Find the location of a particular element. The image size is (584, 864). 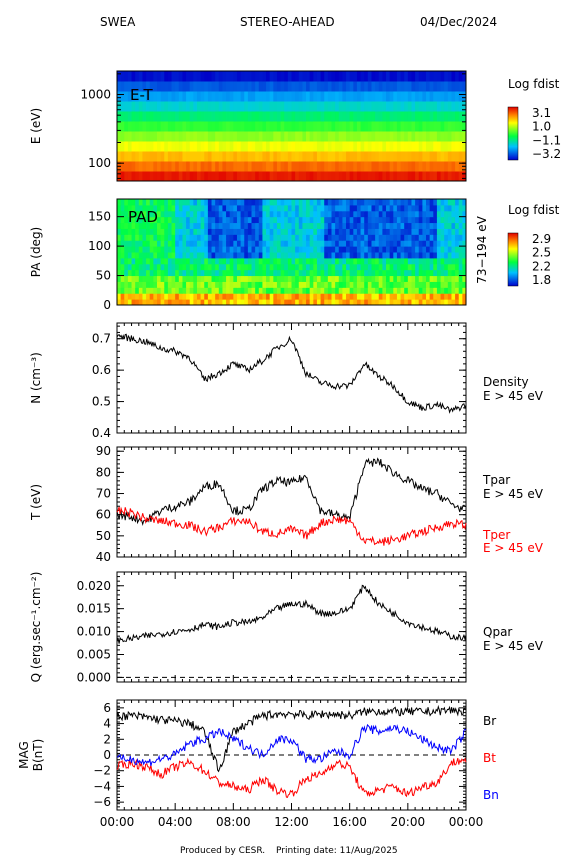

energy-axis-label: E (eV) is located at coordinates (36, 126).